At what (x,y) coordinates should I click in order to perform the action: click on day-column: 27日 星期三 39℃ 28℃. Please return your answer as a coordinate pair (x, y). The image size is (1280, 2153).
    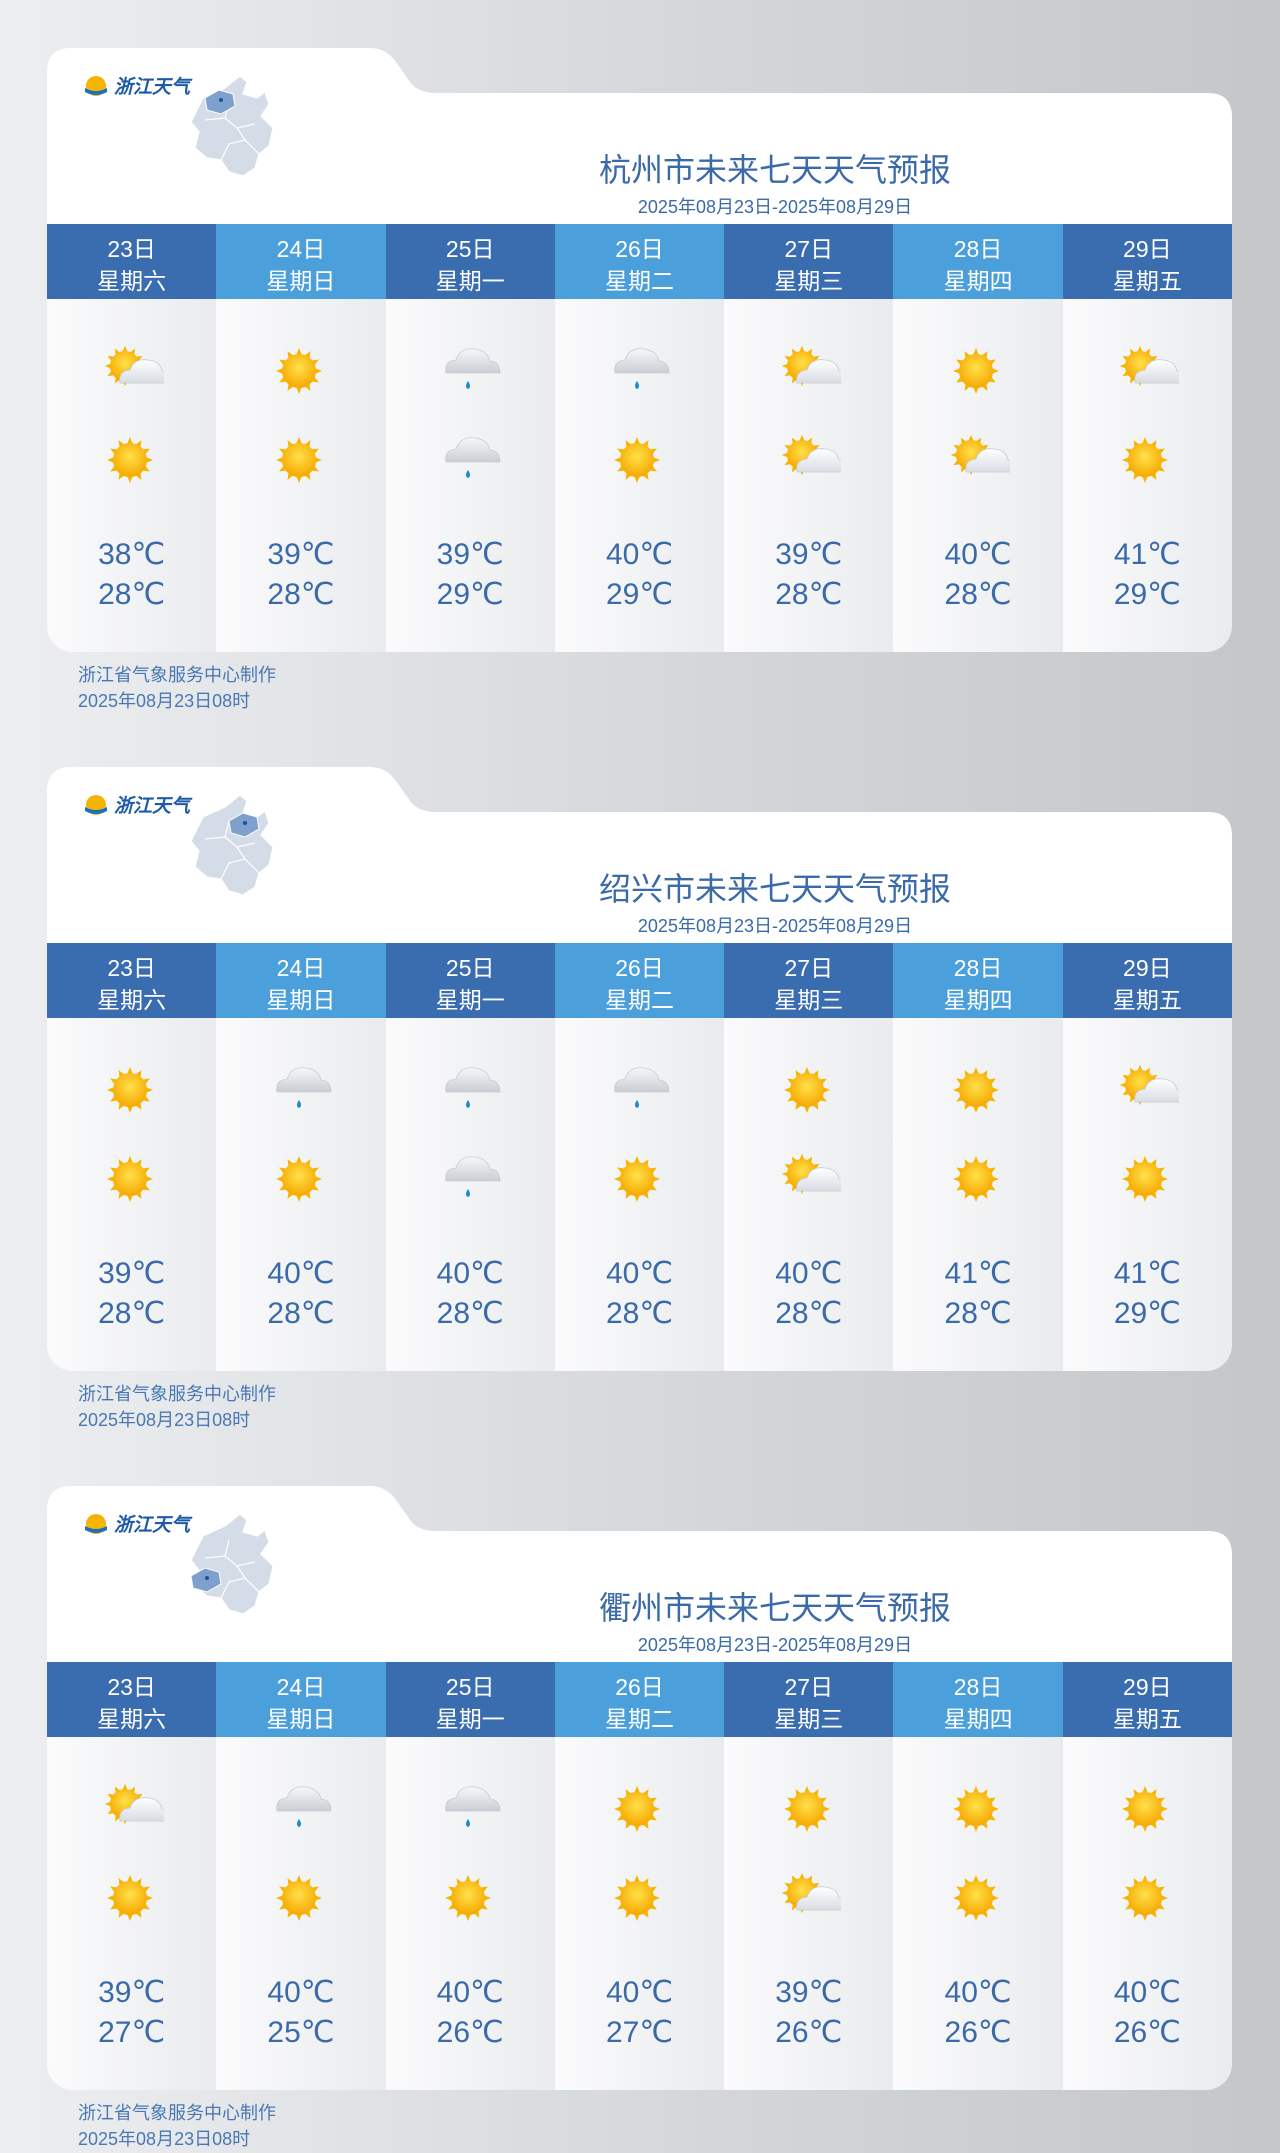
    Looking at the image, I should click on (809, 438).